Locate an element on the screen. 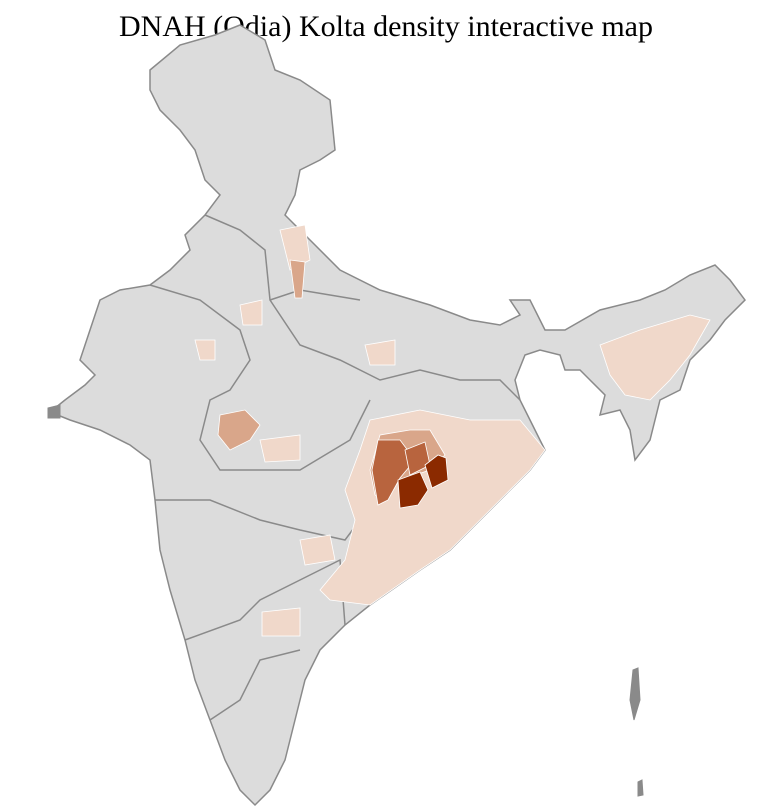 This screenshot has height=812, width=772. region-low-south is located at coordinates (281, 622).